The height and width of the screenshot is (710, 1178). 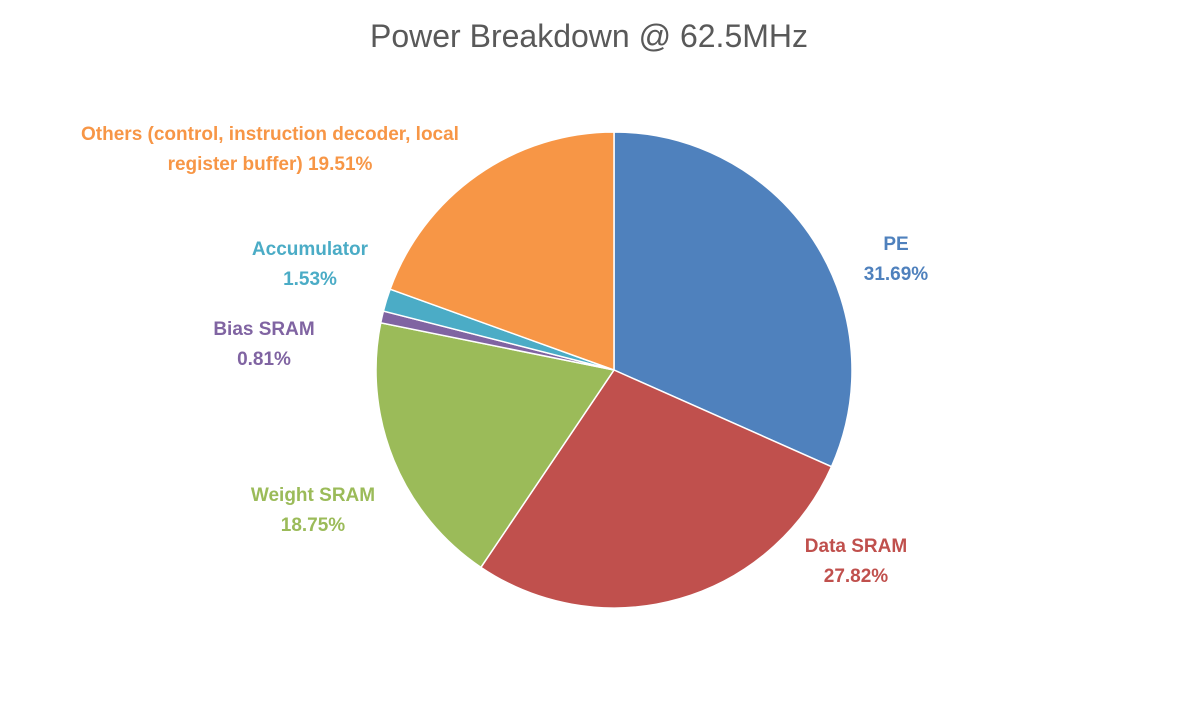 I want to click on slice-label: Weight SRAM 18.75%, so click(x=313, y=511).